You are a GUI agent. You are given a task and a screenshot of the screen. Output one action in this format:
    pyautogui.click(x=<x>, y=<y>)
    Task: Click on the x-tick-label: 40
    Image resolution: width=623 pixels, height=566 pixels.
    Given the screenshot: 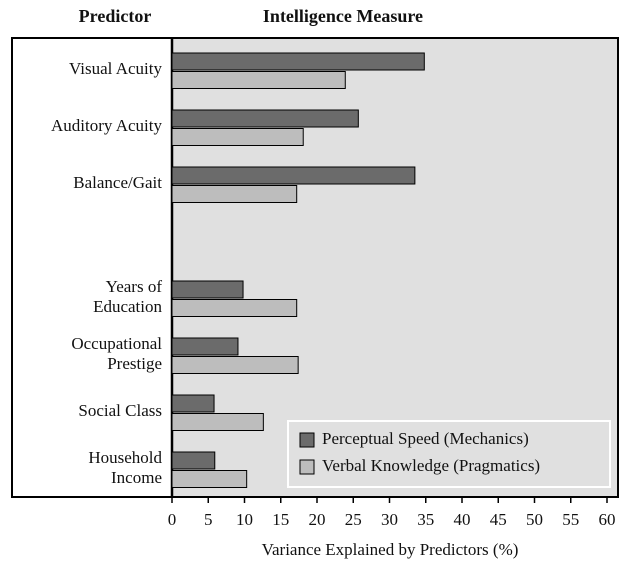 What is the action you would take?
    pyautogui.click(x=462, y=519)
    